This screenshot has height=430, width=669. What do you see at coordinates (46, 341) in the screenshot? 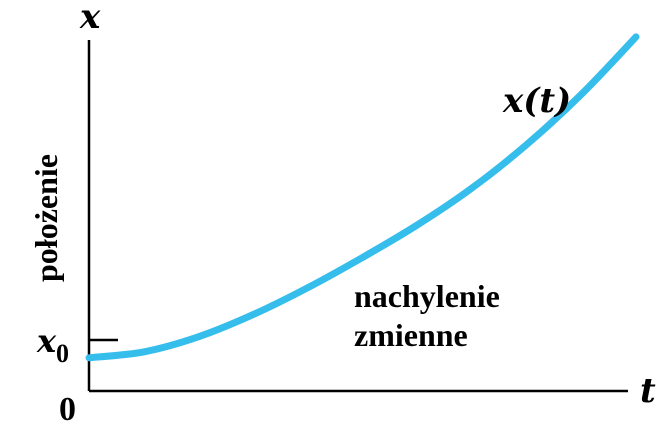
I see `x0-label: x` at bounding box center [46, 341].